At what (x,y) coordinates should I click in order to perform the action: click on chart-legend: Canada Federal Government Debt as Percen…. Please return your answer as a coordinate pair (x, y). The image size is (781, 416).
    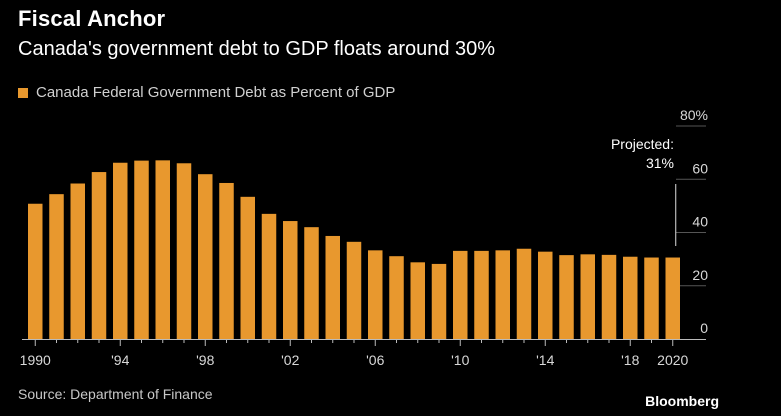
    Looking at the image, I should click on (206, 92).